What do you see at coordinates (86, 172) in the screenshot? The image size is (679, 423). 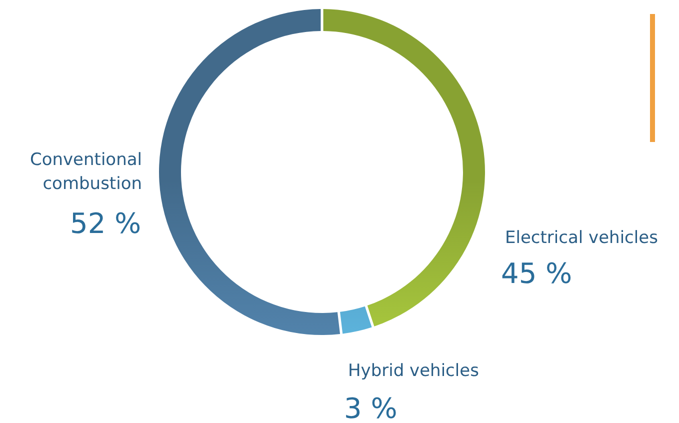 I see `slice-label: Conventional combustion` at bounding box center [86, 172].